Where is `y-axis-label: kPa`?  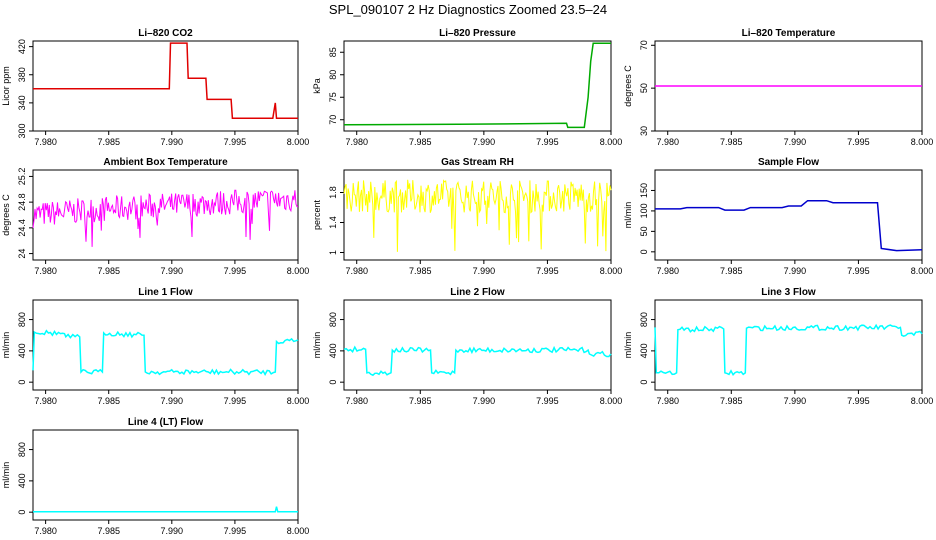 y-axis-label: kPa is located at coordinates (317, 86).